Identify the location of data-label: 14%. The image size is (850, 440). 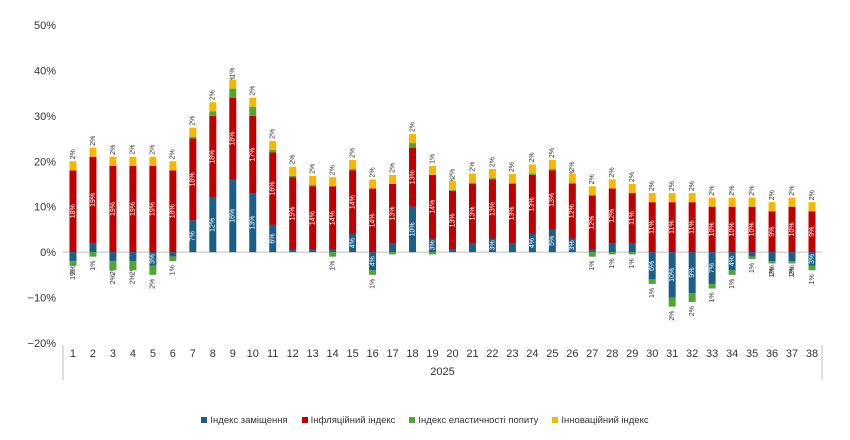
(352, 202).